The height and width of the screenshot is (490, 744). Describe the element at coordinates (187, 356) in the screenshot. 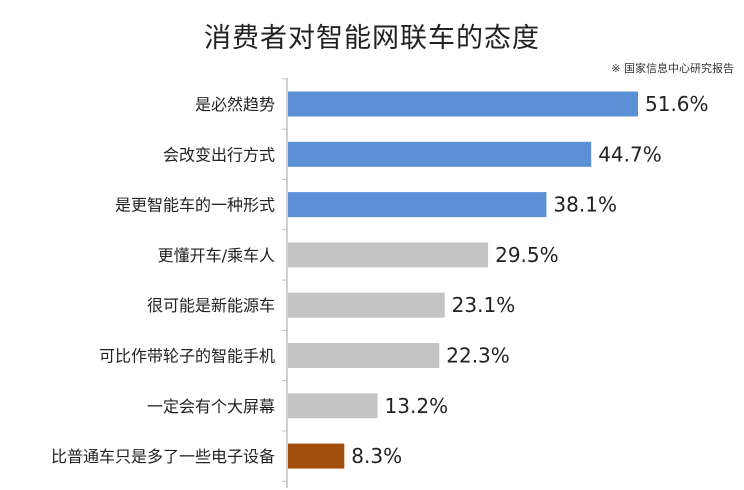

I see `category-label: 可比作带轮子的智能手机` at that location.